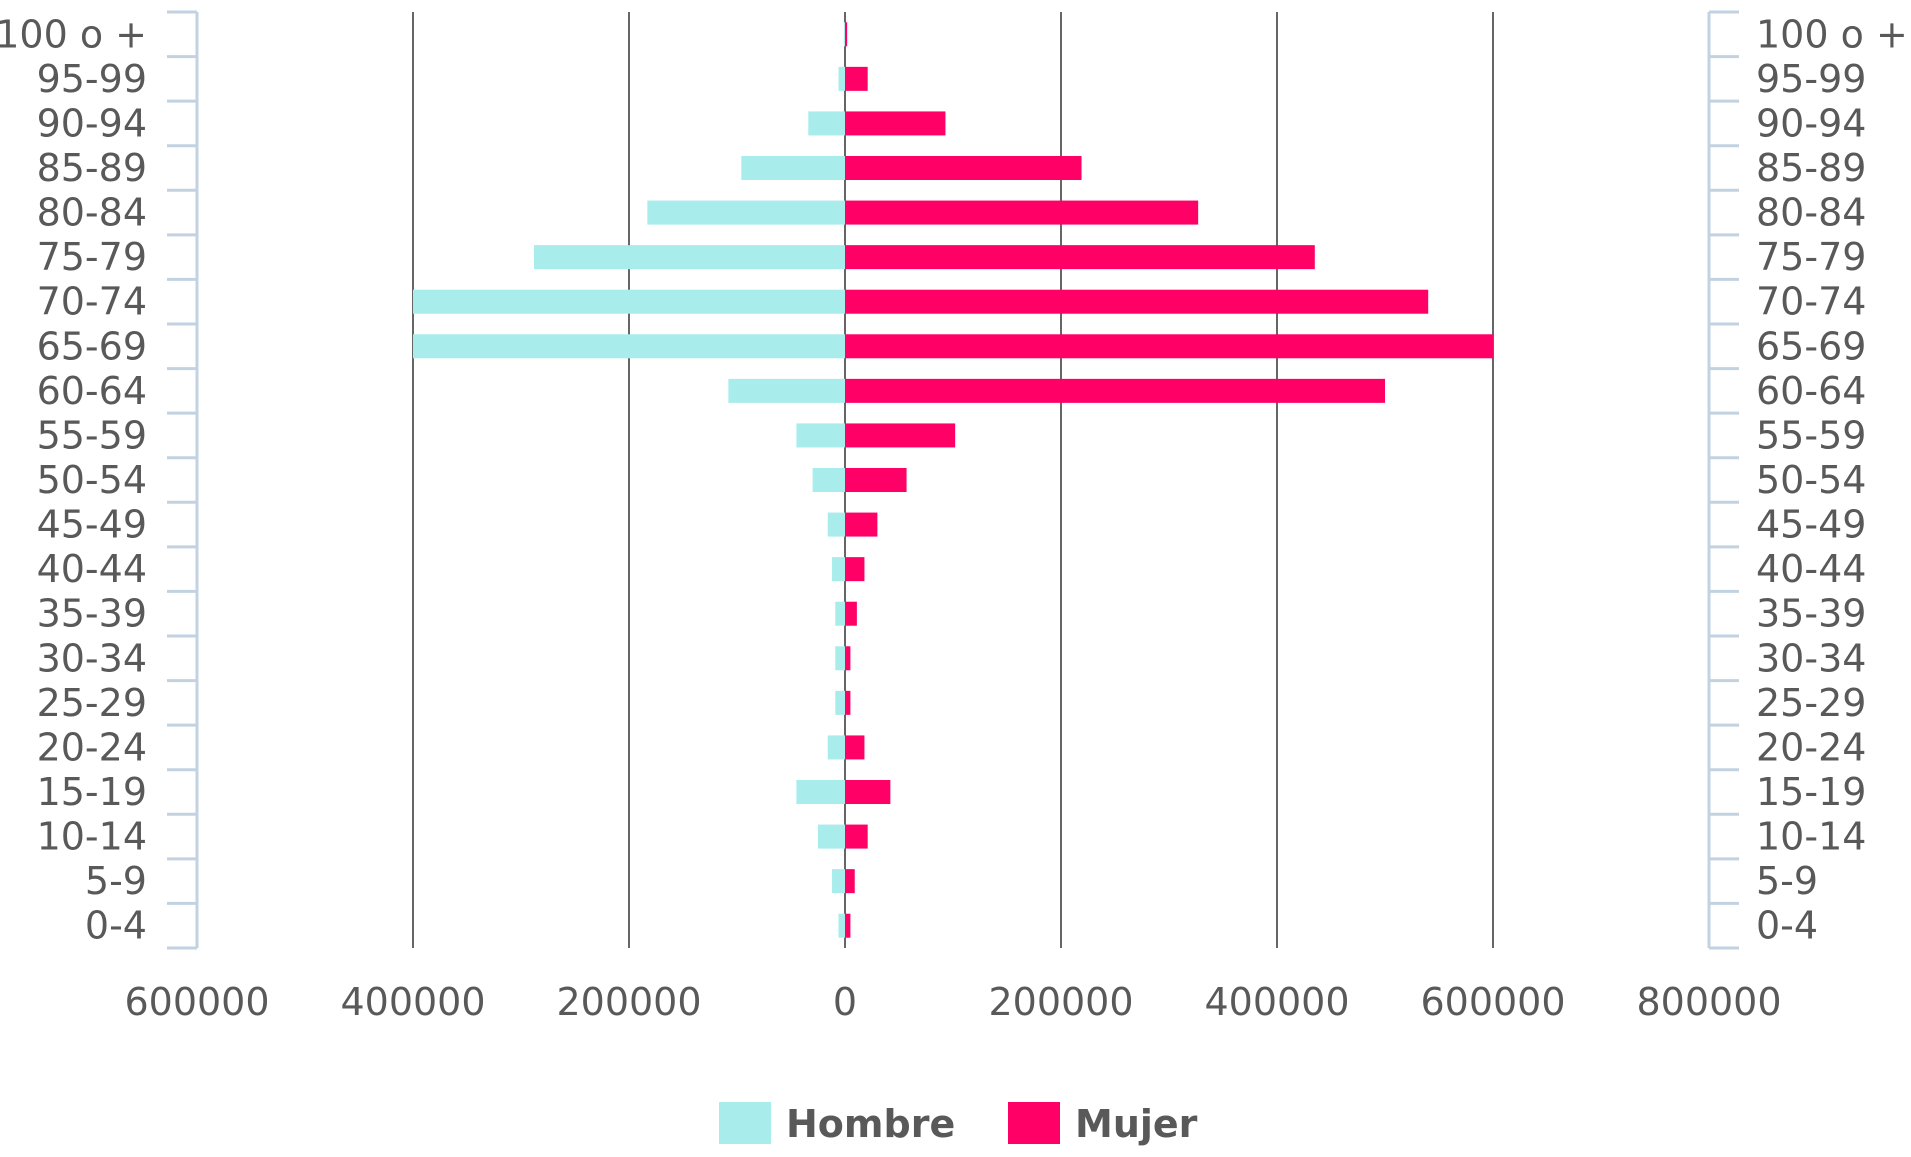  Describe the element at coordinates (1034, 1123) in the screenshot. I see `legend-swatch-mujer` at that location.